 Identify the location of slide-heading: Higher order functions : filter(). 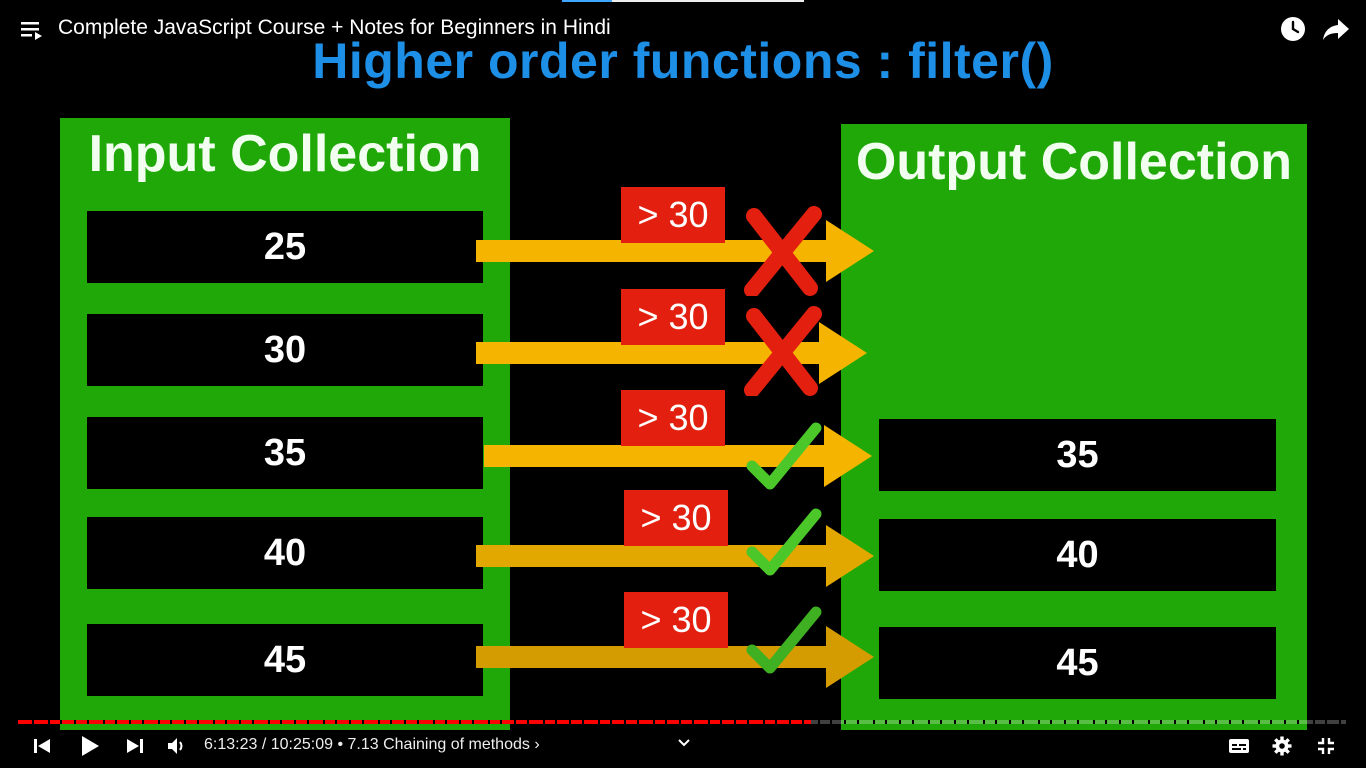
(683, 61).